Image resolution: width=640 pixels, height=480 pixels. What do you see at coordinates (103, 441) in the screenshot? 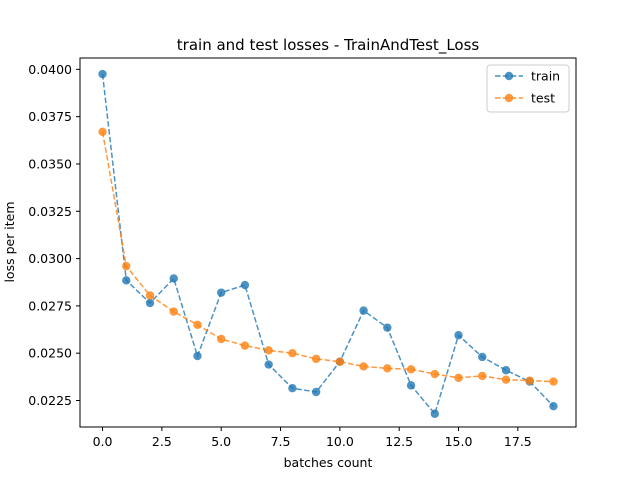
I see `x-tick-label: 0.0` at bounding box center [103, 441].